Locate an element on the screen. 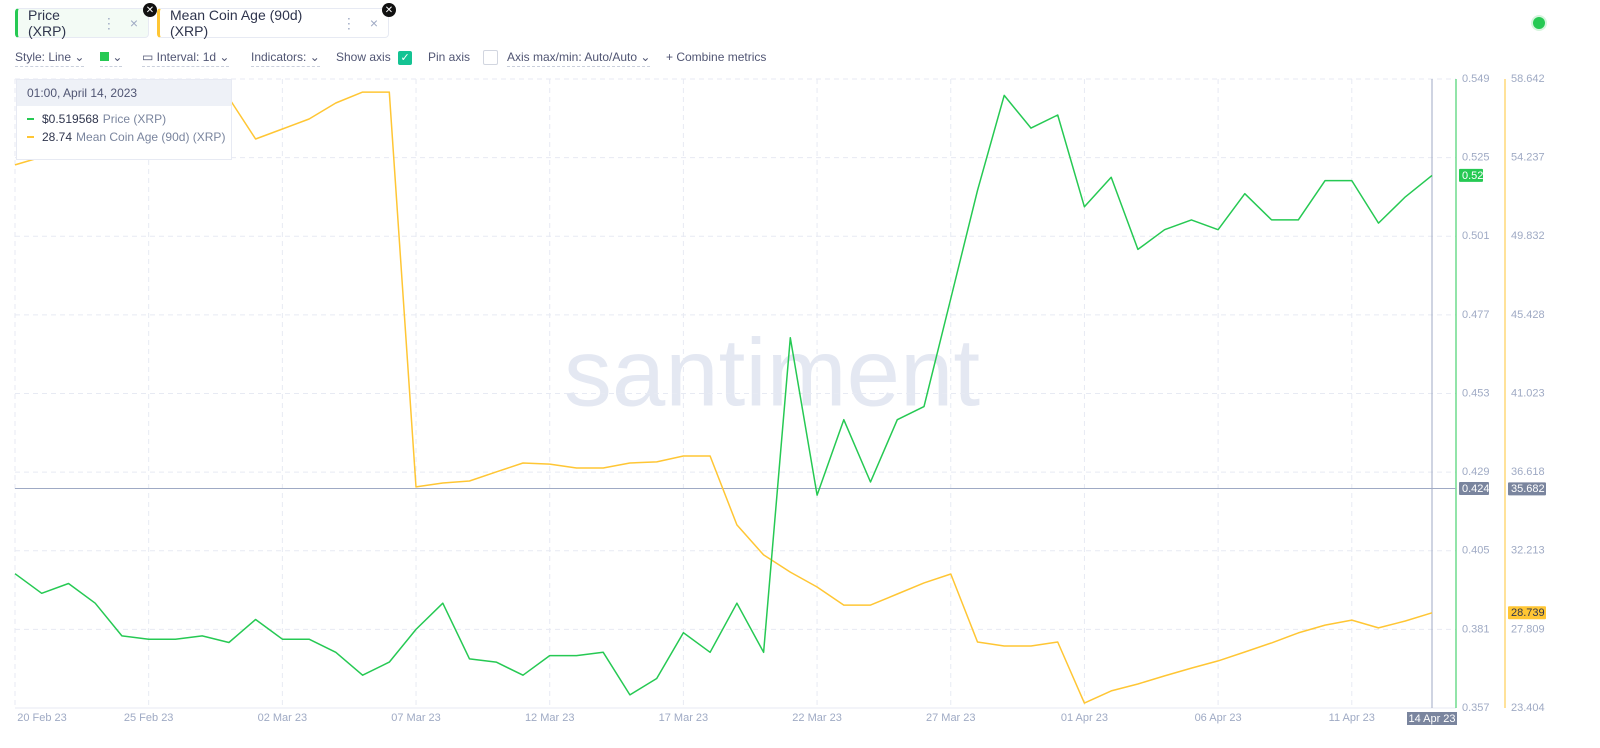  crosshair-y2-label: 35.682 is located at coordinates (1528, 489).